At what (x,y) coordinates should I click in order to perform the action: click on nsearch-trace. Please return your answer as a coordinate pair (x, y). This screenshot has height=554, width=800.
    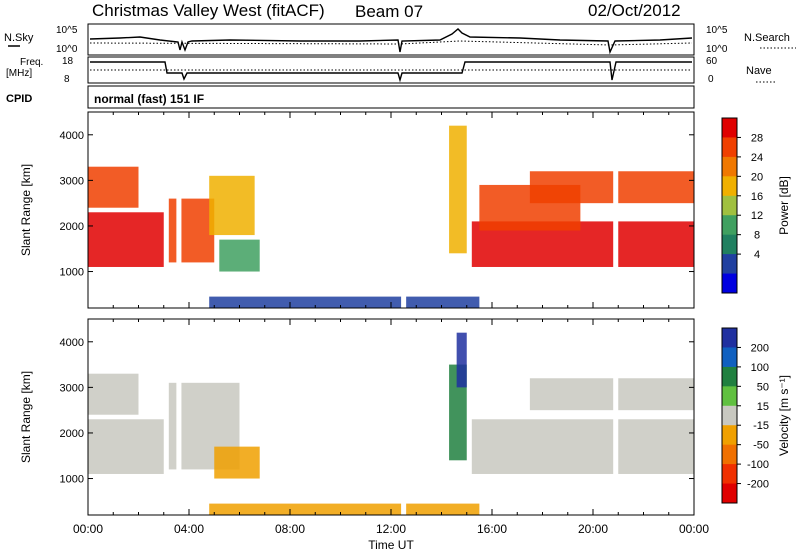
    Looking at the image, I should click on (391, 43).